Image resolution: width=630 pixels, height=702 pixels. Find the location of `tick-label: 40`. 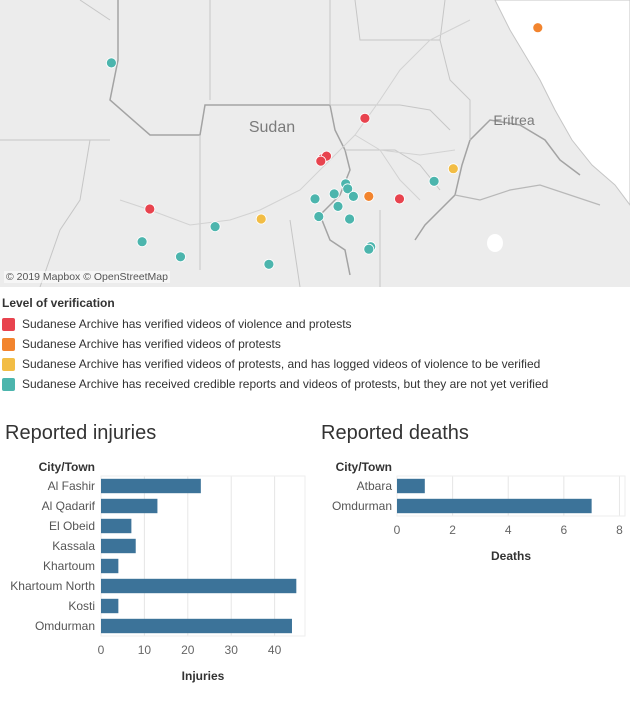

tick-label: 40 is located at coordinates (275, 650).